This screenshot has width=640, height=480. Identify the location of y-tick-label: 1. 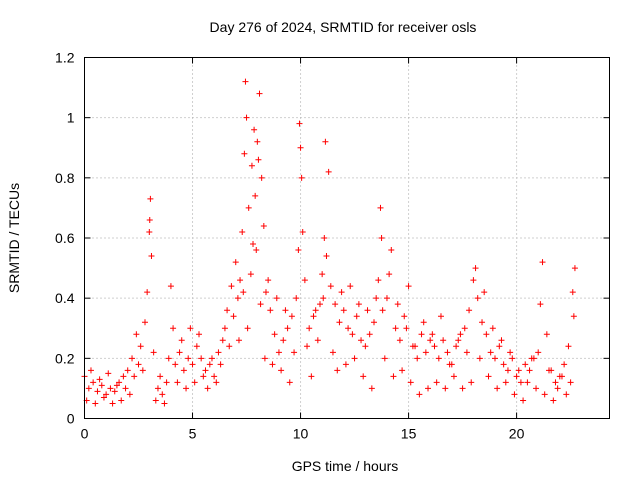
(71, 118).